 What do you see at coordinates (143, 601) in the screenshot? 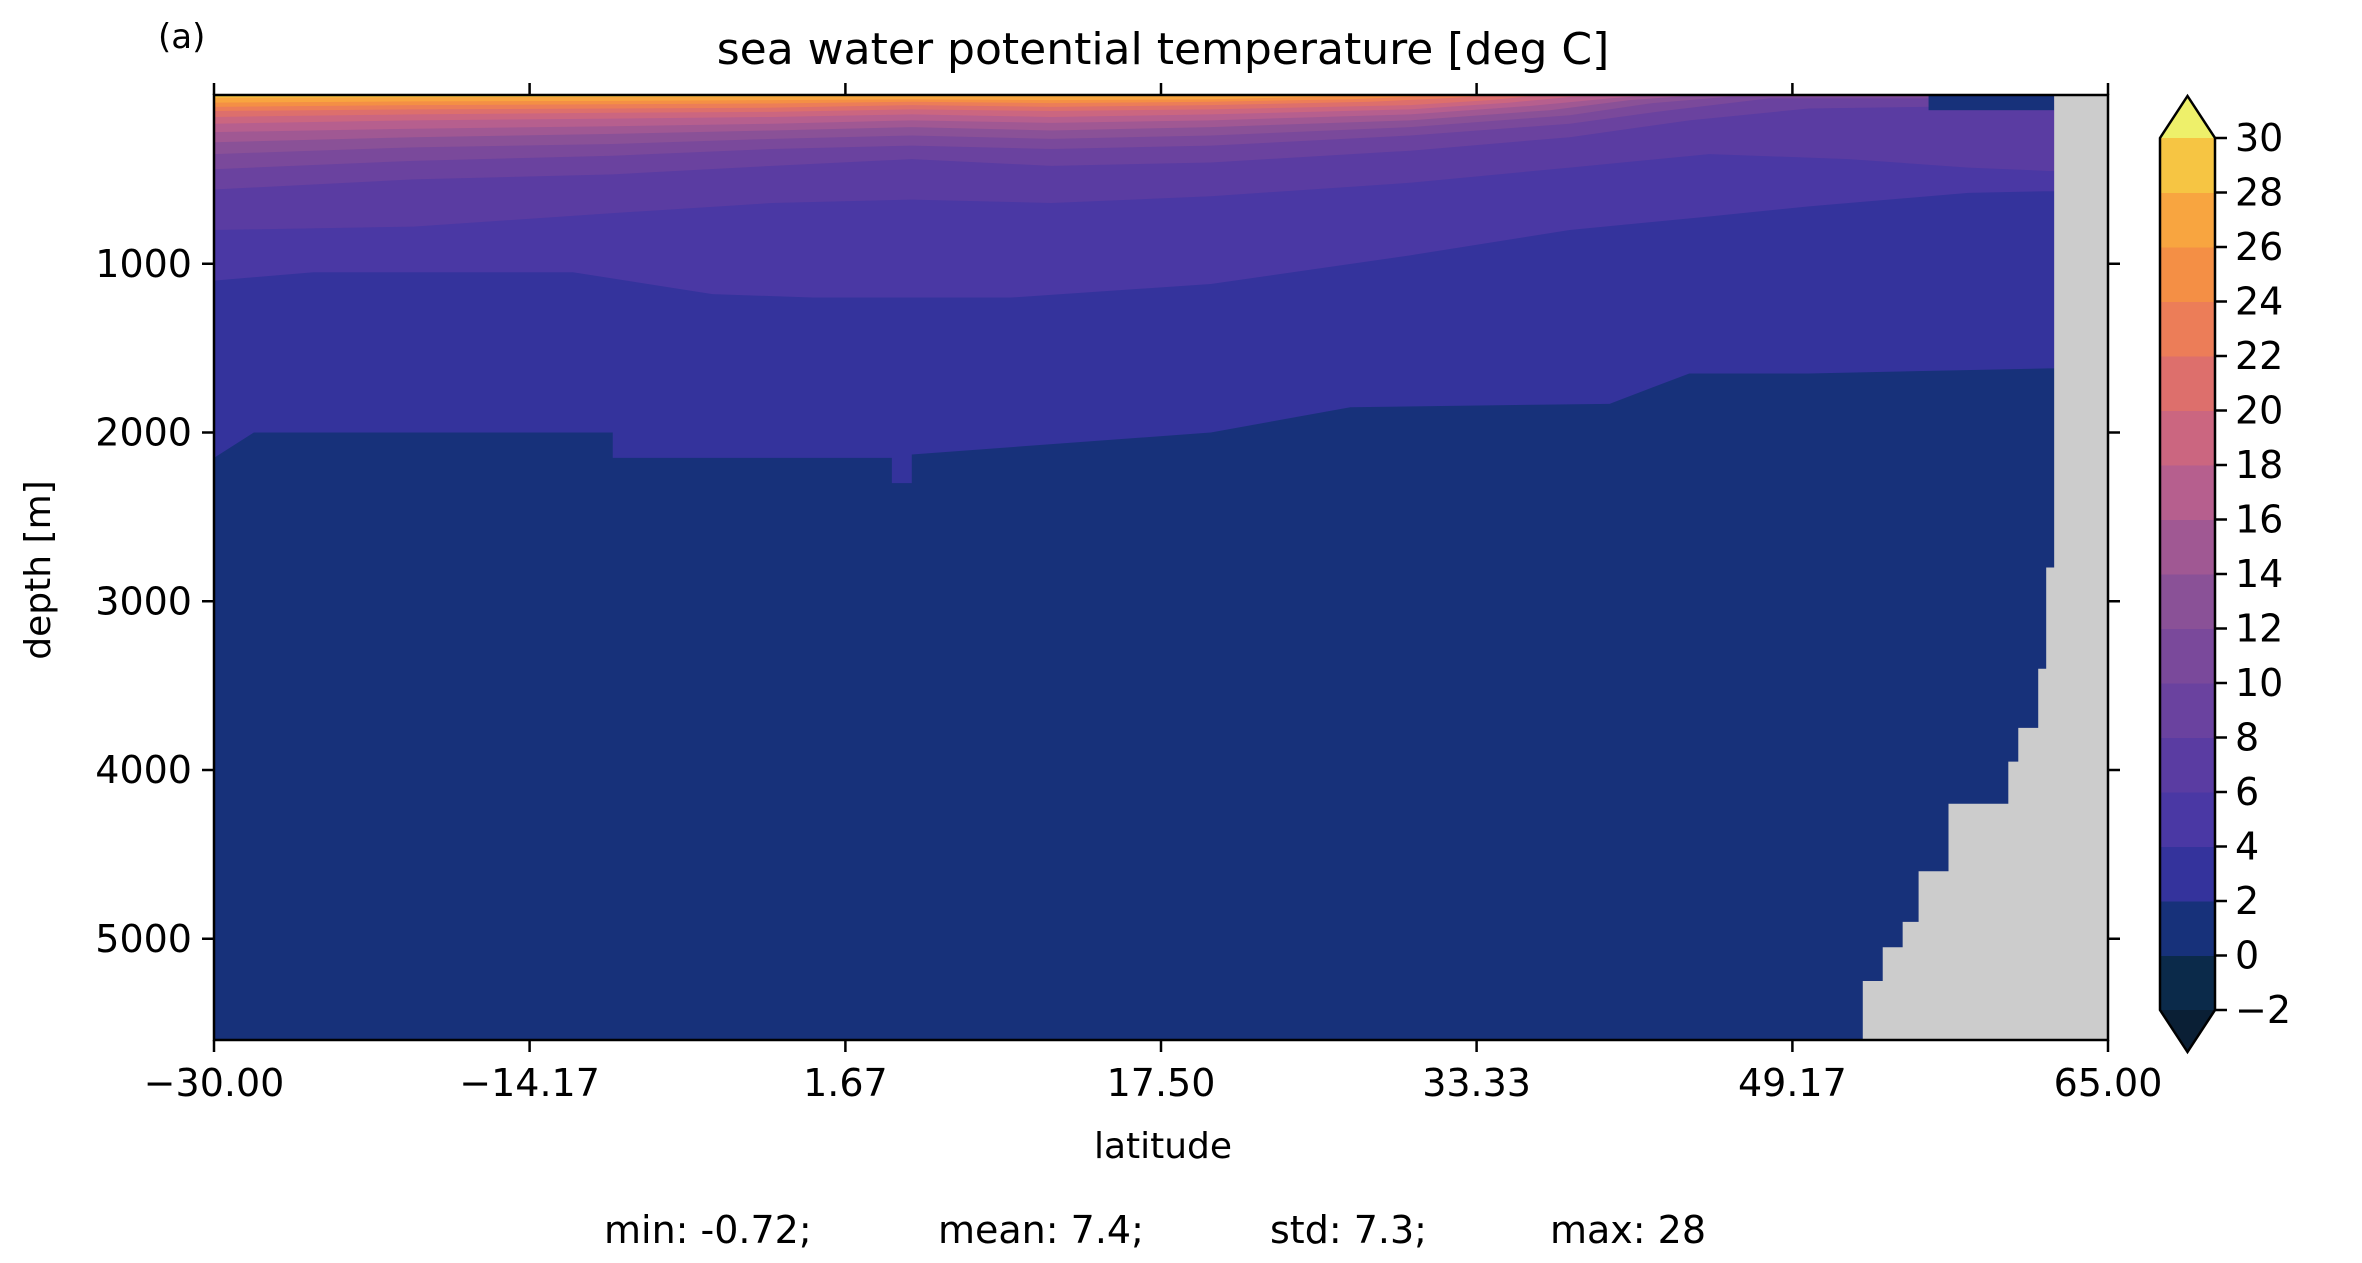
I see `y-tick-label: 3000` at bounding box center [143, 601].